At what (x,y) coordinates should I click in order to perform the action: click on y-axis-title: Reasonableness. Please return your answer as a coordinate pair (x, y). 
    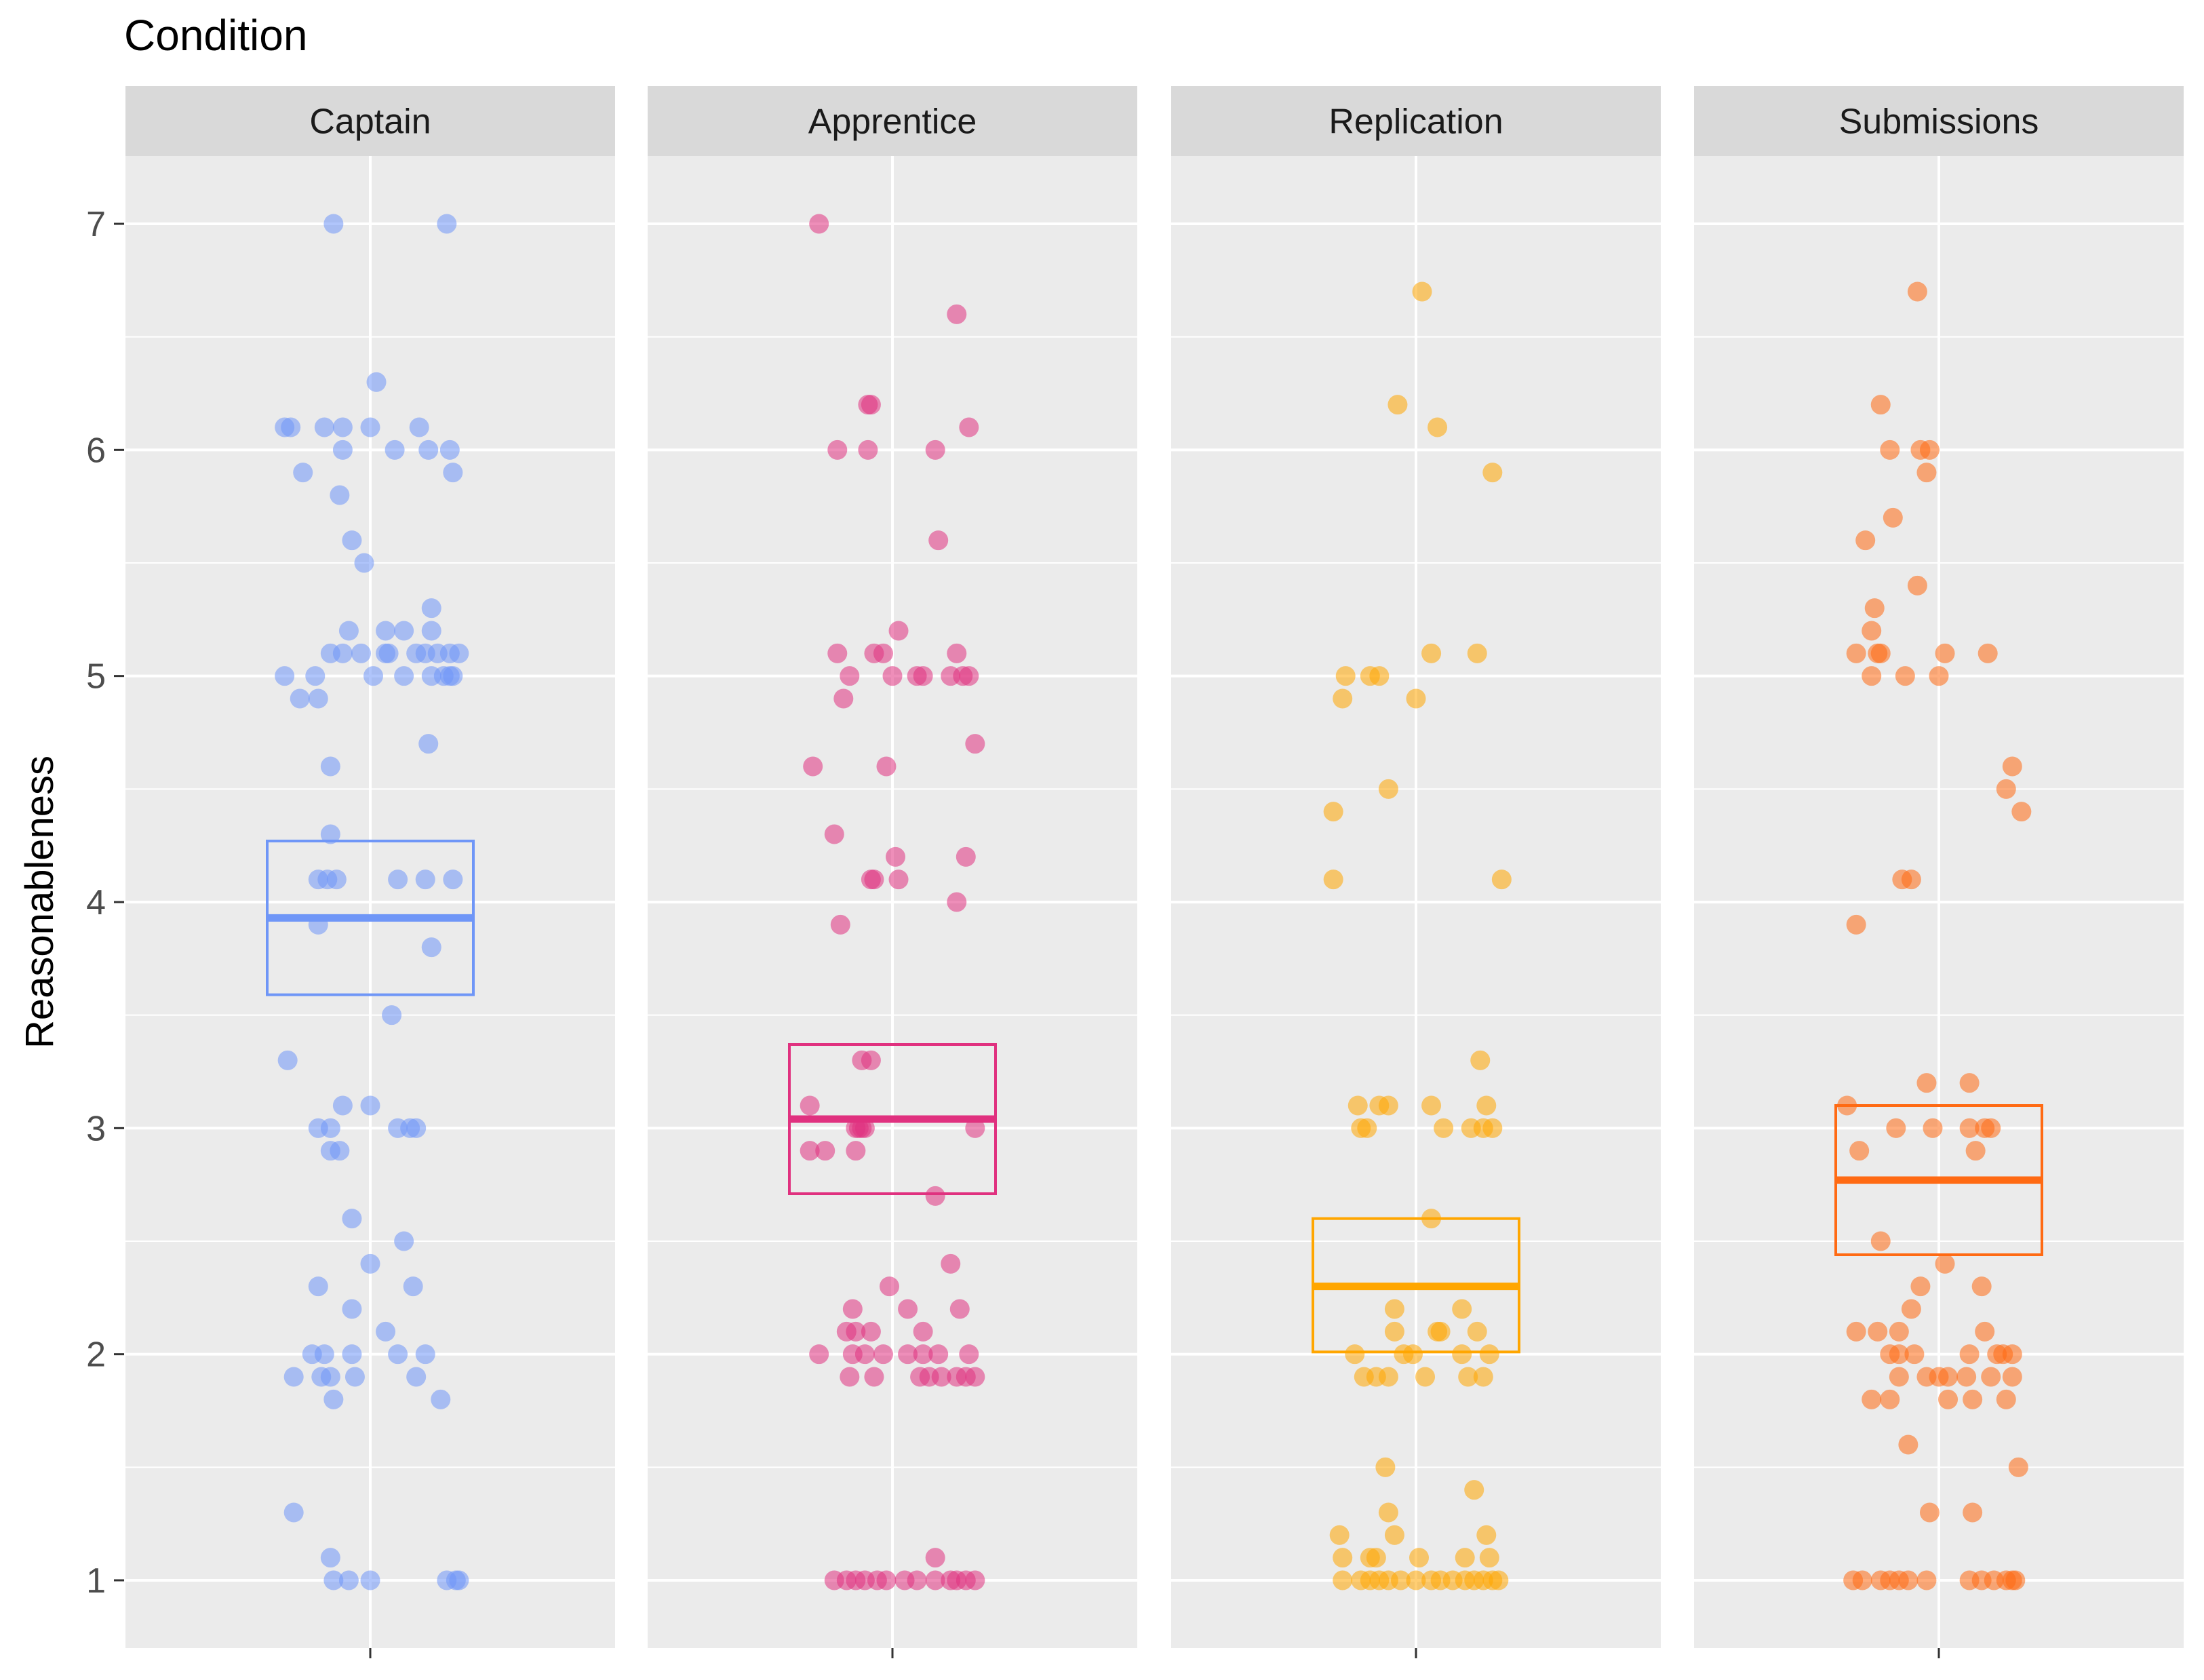
    Looking at the image, I should click on (40, 903).